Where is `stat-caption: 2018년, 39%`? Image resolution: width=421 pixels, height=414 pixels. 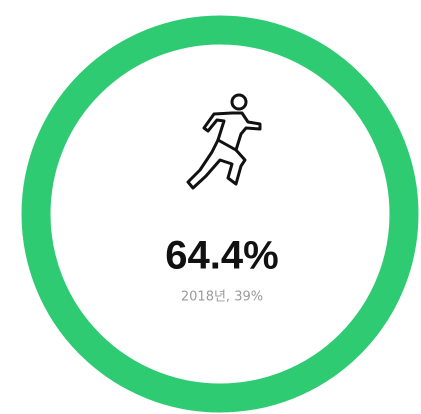
stat-caption: 2018년, 39% is located at coordinates (222, 297).